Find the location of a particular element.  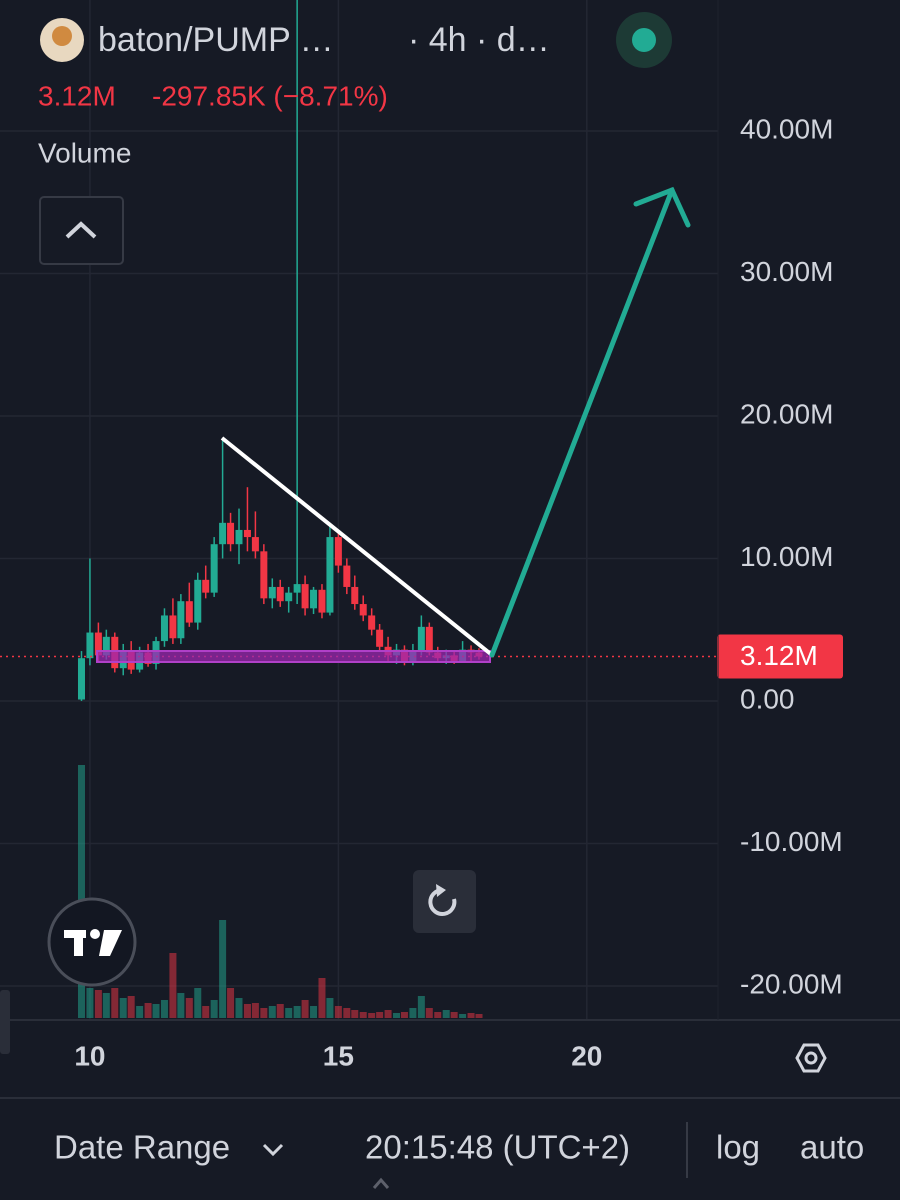

last-price-label: 3.12M is located at coordinates (779, 655).